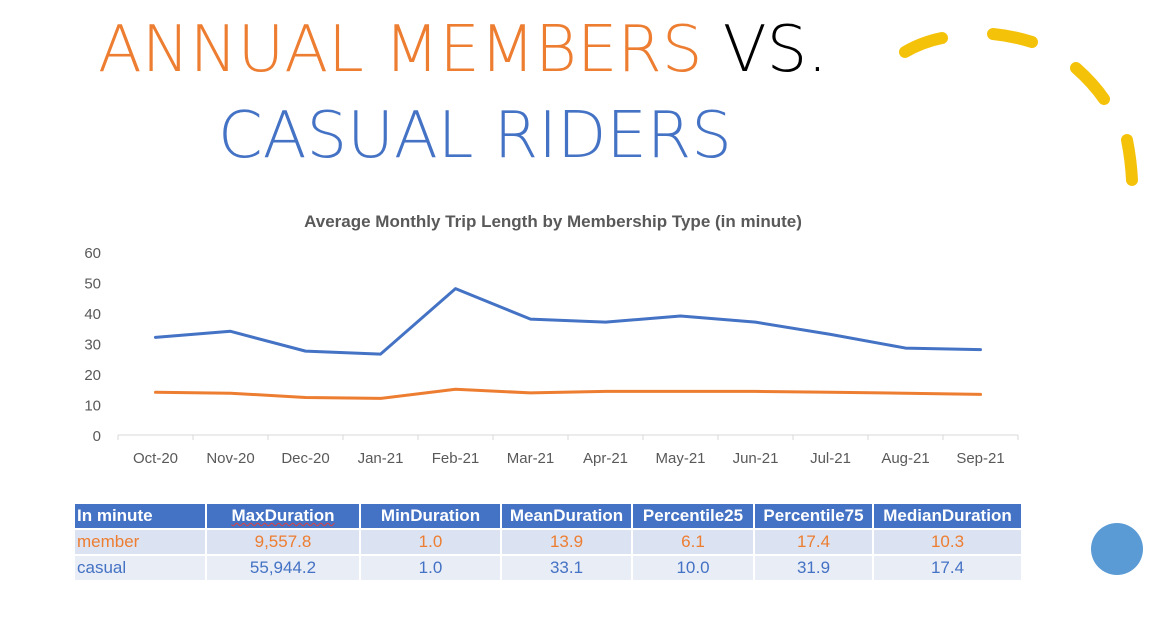 This screenshot has height=621, width=1167. I want to click on table-header-percentile25: Percentile25, so click(693, 516).